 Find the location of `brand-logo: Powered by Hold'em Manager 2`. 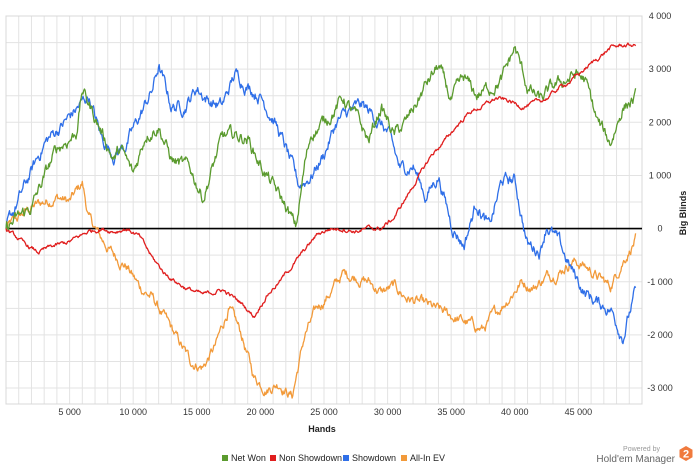

brand-logo: Powered by Hold'em Manager 2 is located at coordinates (644, 455).